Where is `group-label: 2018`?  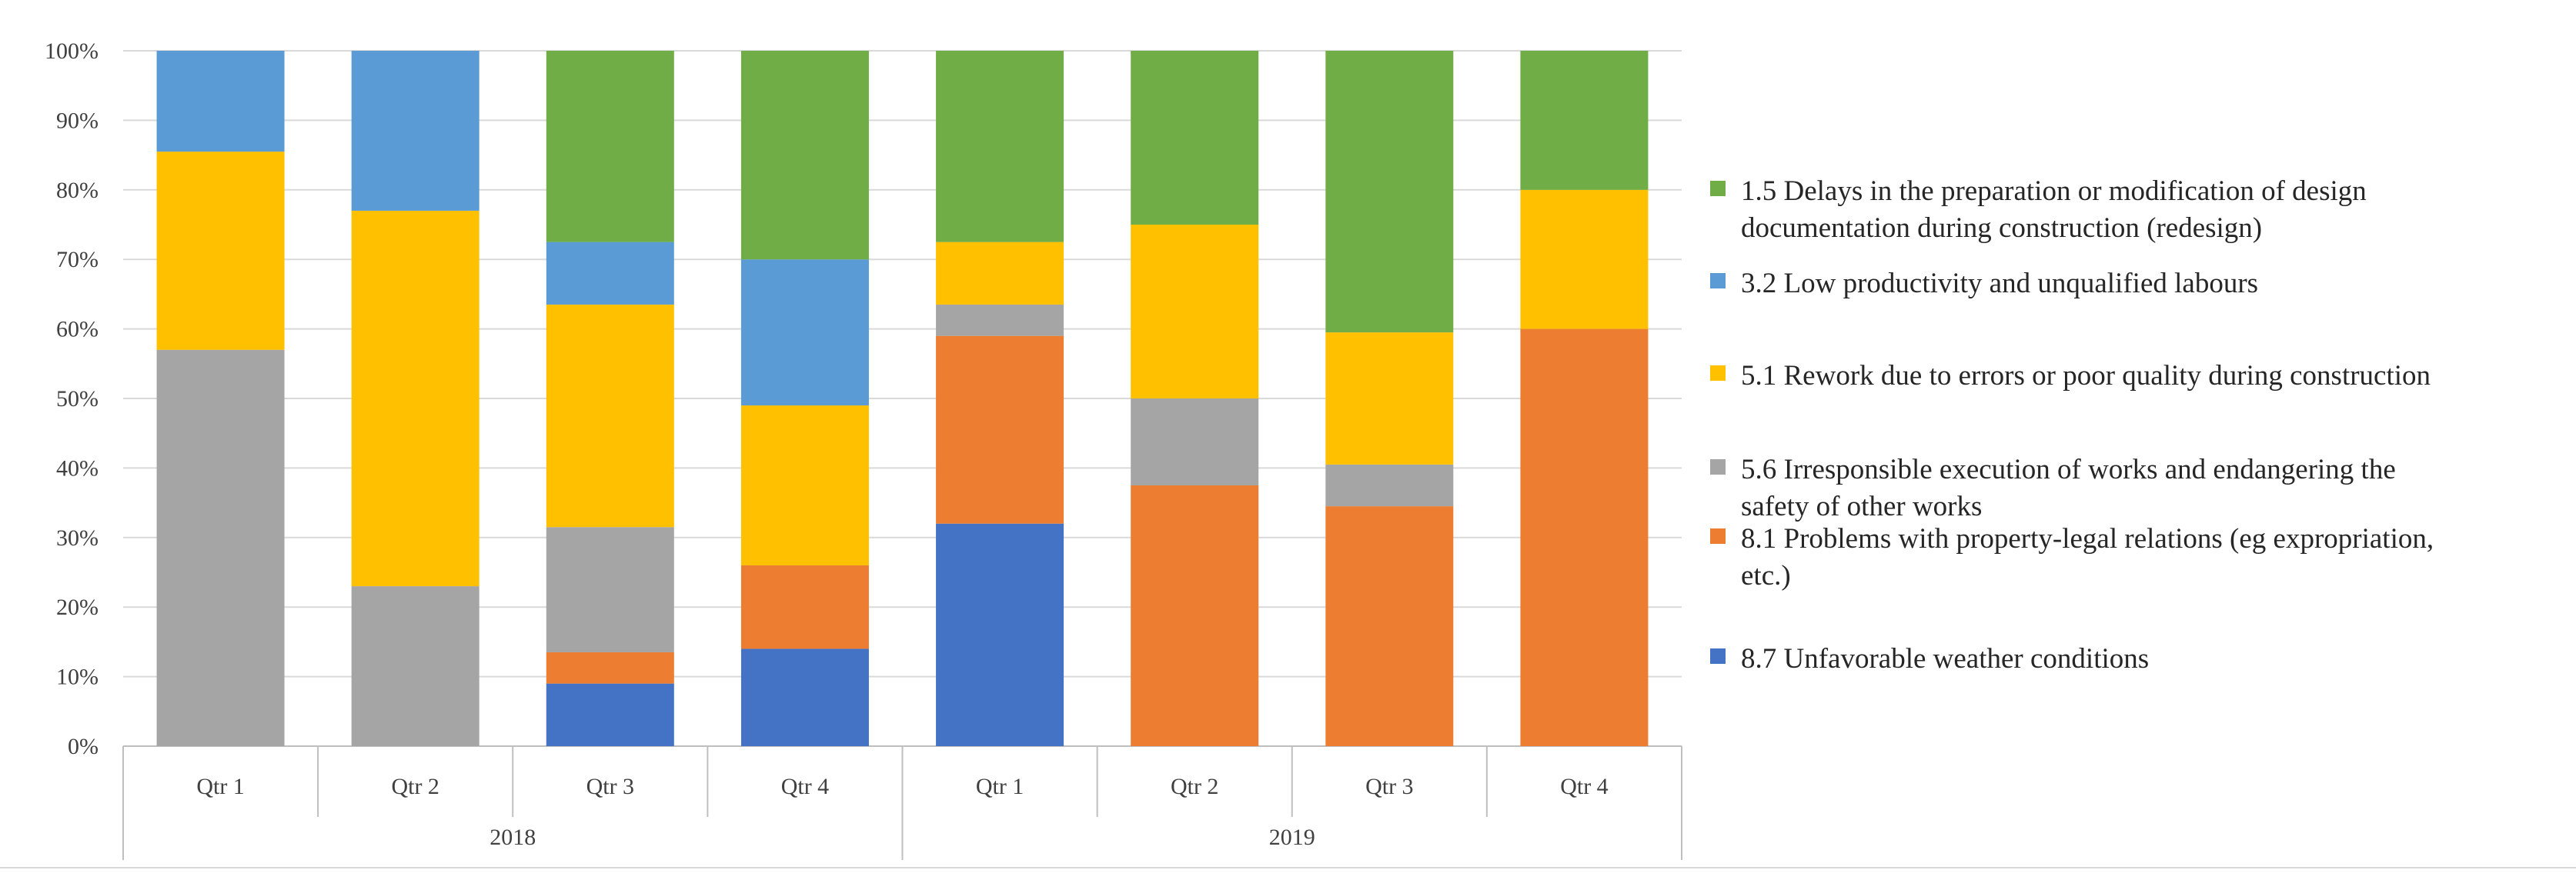 group-label: 2018 is located at coordinates (512, 837).